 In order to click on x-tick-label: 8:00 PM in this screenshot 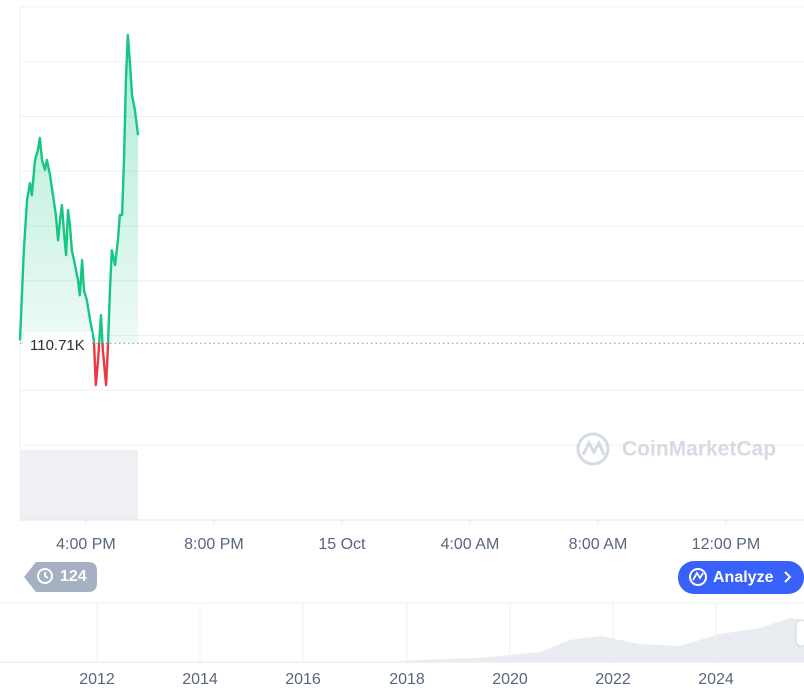, I will do `click(214, 544)`.